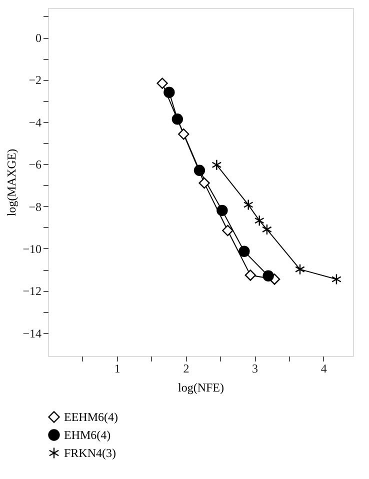 The width and height of the screenshot is (369, 479). Describe the element at coordinates (90, 453) in the screenshot. I see `legend-label: FRKN4(3)` at that location.